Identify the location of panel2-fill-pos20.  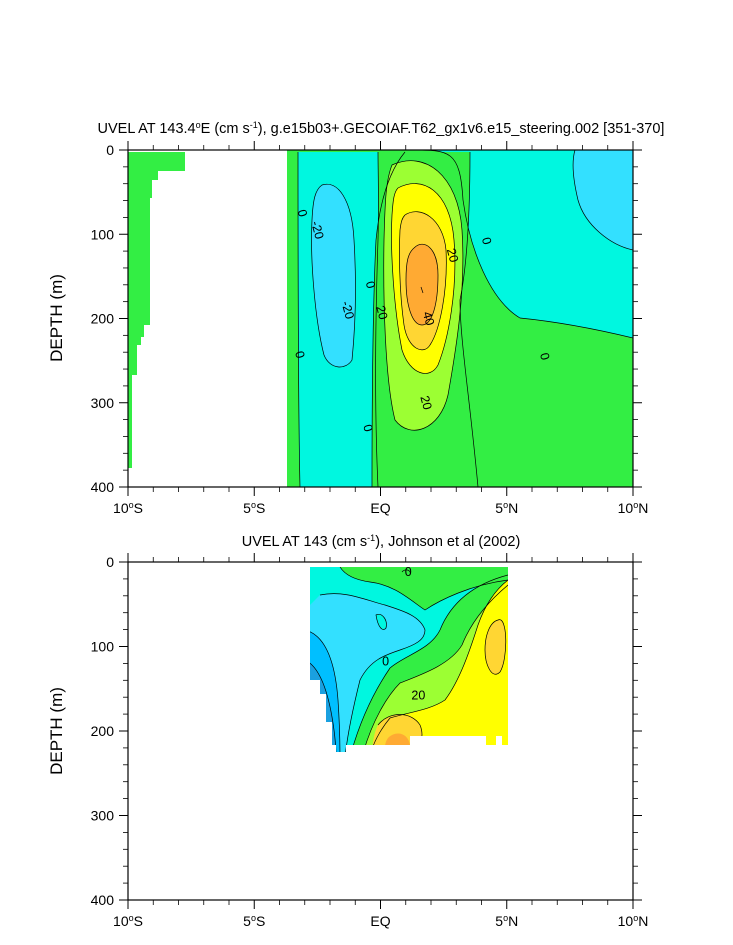
(439, 666).